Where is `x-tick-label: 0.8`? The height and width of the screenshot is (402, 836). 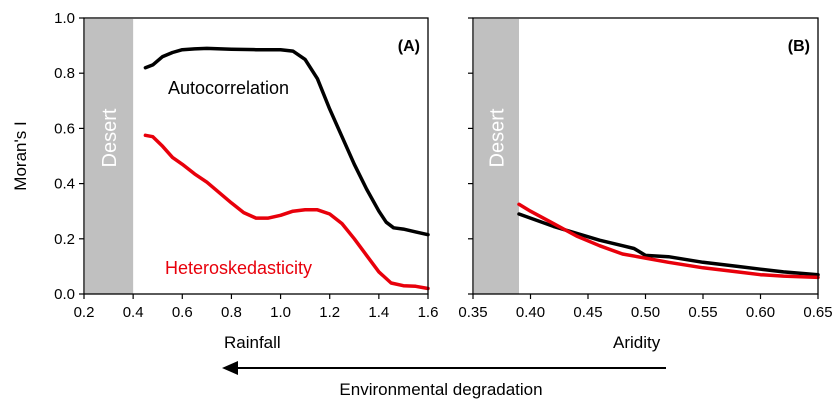
x-tick-label: 0.8 is located at coordinates (231, 312).